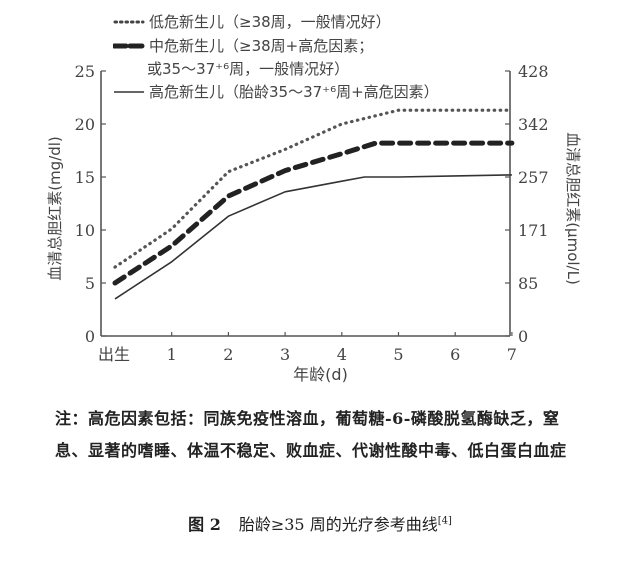 The width and height of the screenshot is (640, 562). What do you see at coordinates (285, 354) in the screenshot?
I see `x-tick-label: 3` at bounding box center [285, 354].